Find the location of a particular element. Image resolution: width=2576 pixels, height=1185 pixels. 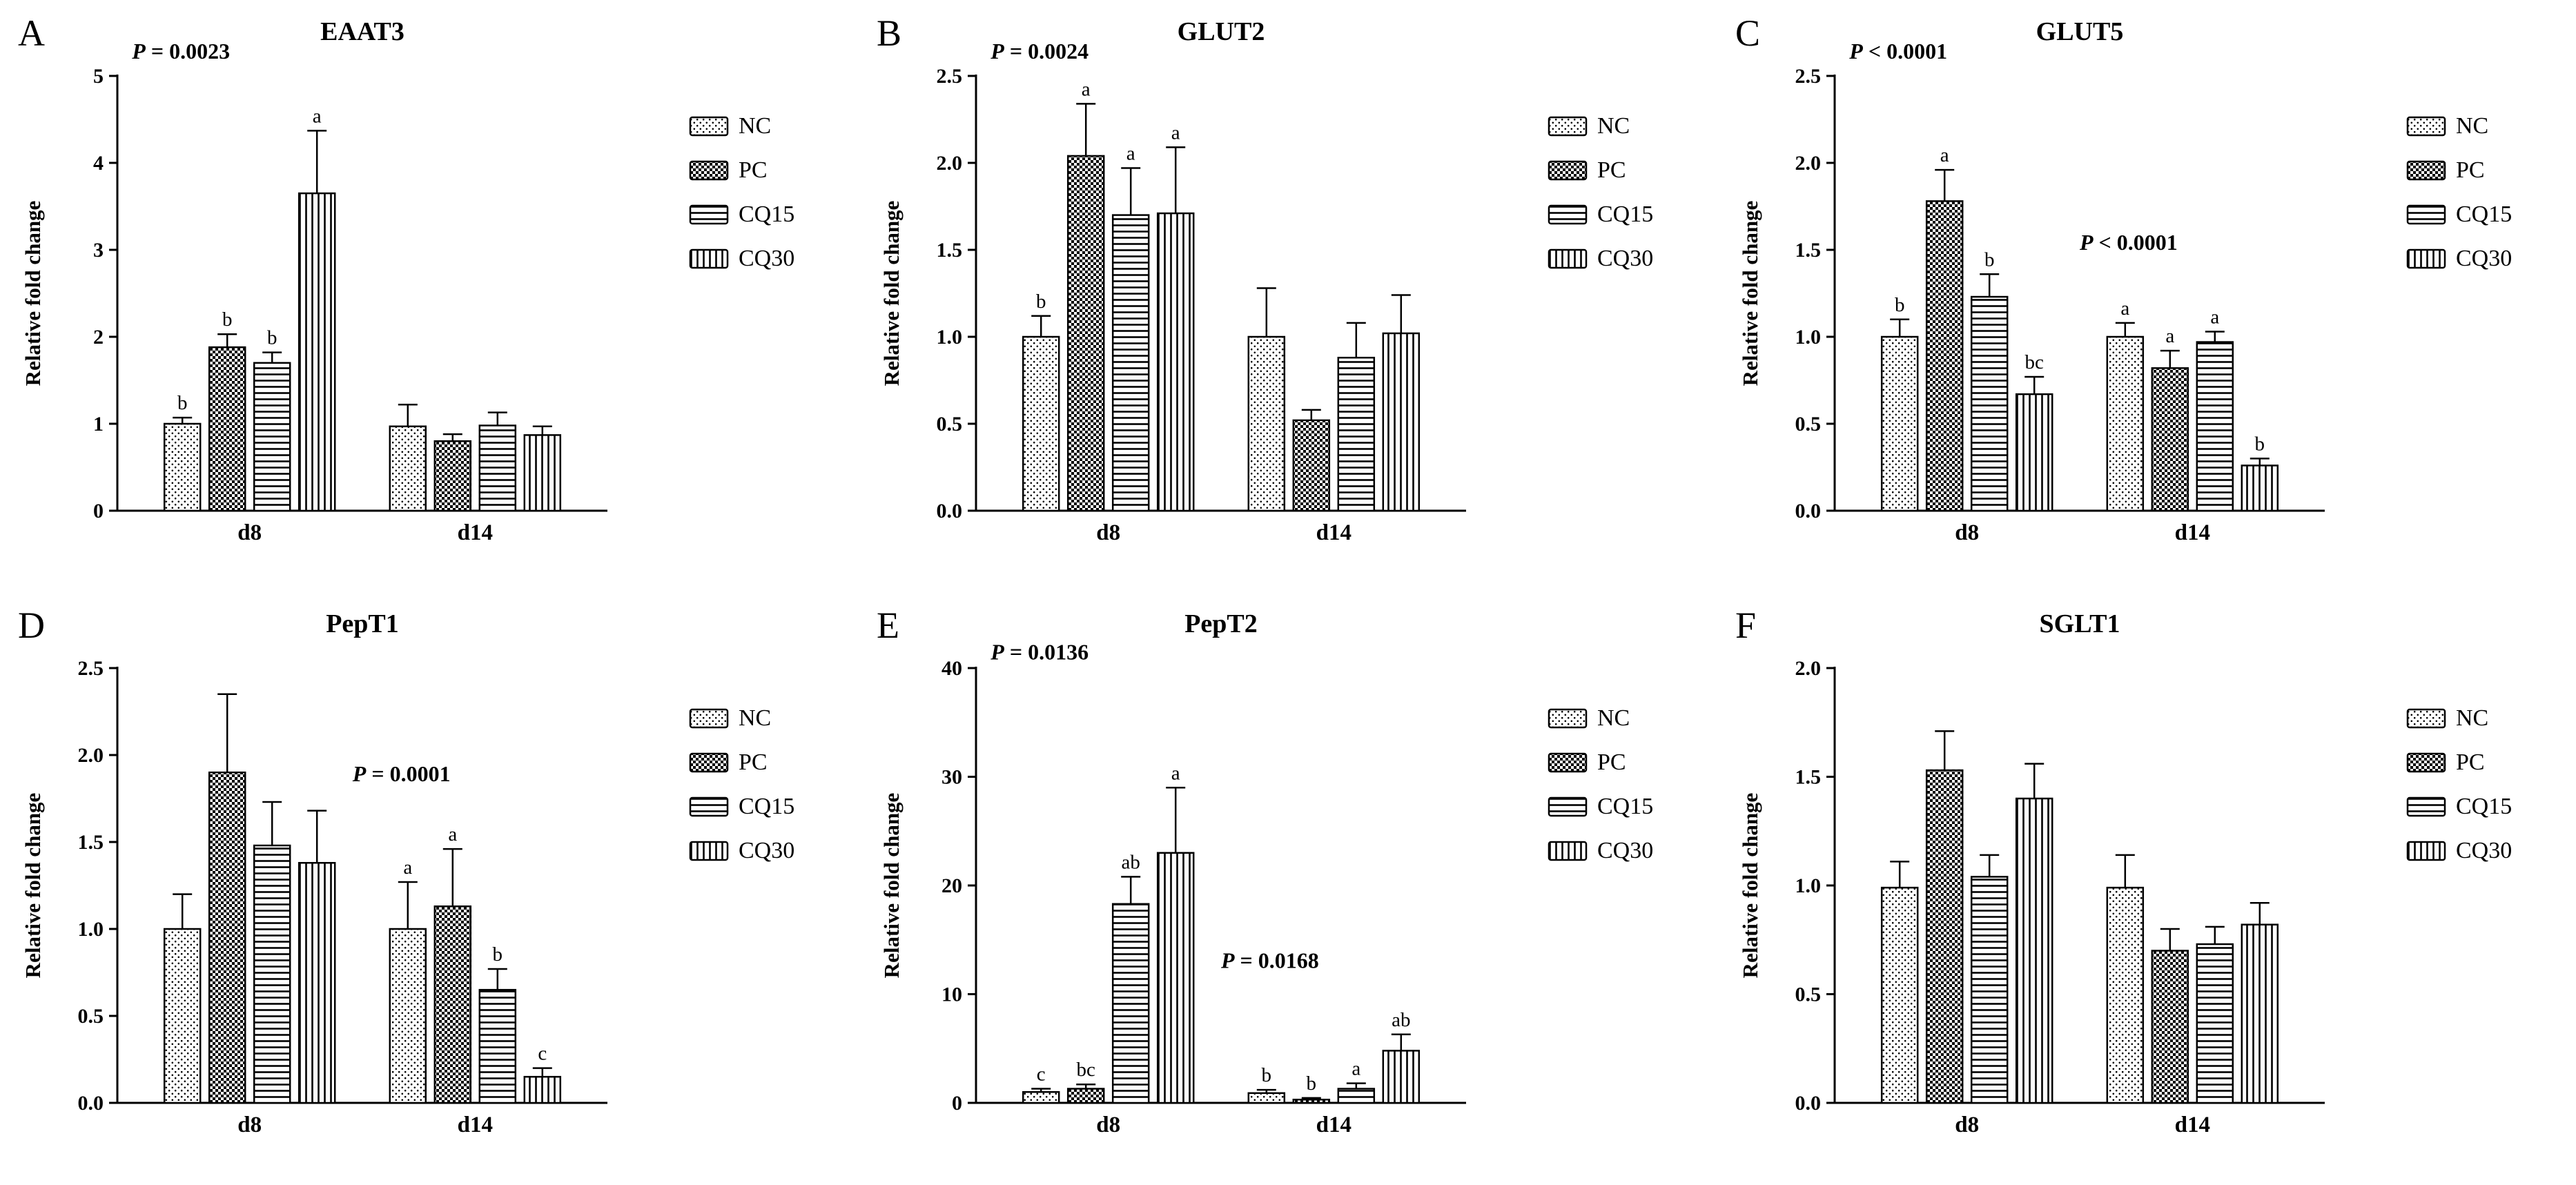

panel-letter: A is located at coordinates (31, 33).